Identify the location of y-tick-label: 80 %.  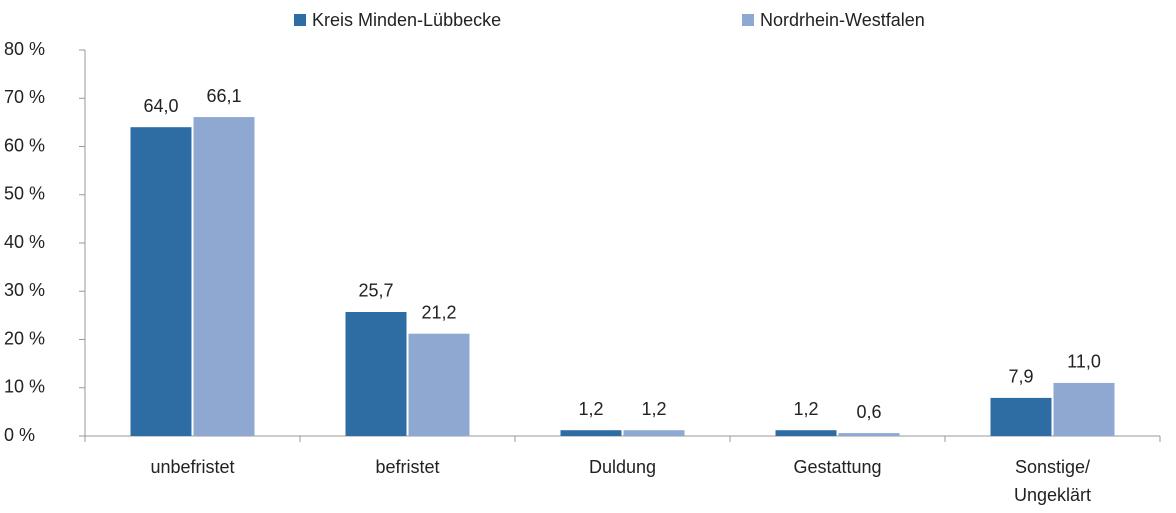
(24, 49).